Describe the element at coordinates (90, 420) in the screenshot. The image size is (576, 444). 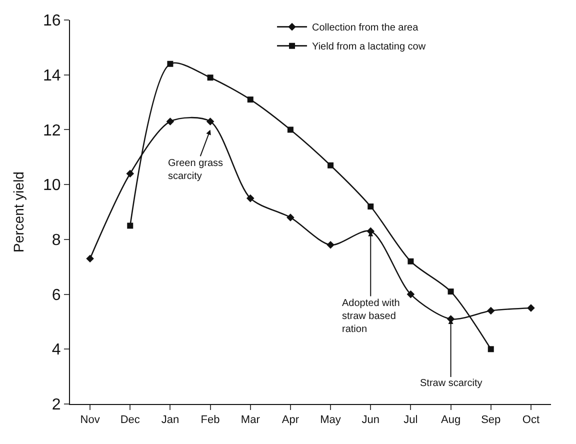
I see `x-tick-label: Nov` at that location.